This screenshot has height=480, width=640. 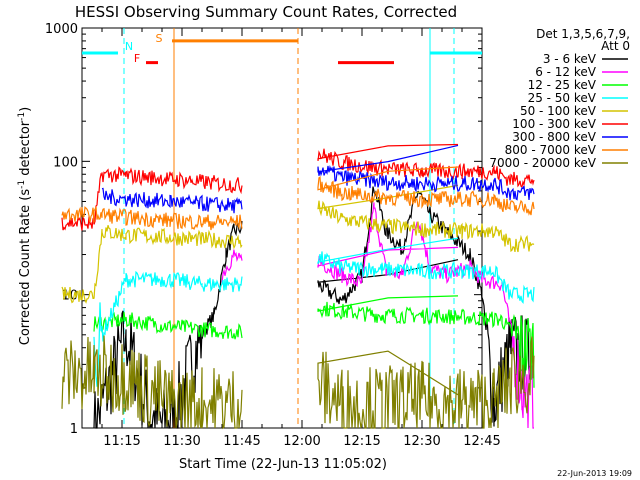 I want to click on flag-label: N, so click(x=129, y=46).